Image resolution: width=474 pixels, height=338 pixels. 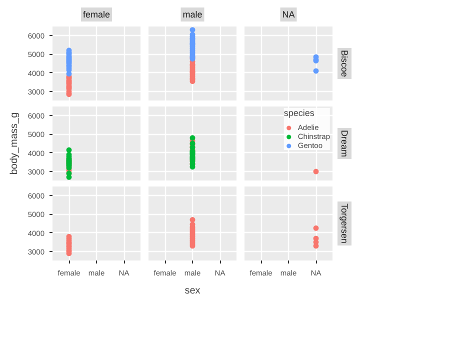 I want to click on text: Biscoe, so click(x=345, y=64).